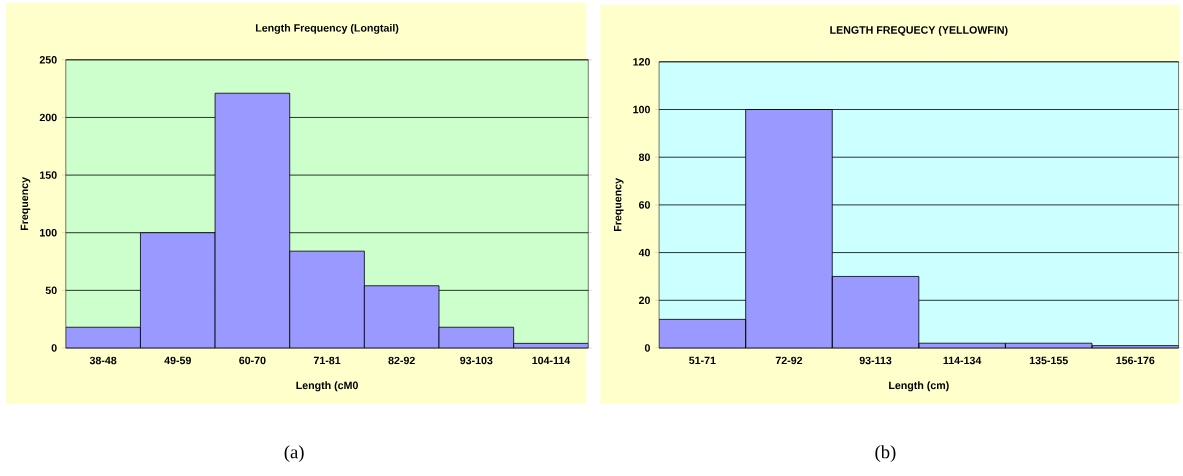 The height and width of the screenshot is (476, 1183). What do you see at coordinates (327, 360) in the screenshot?
I see `x-tick-label: 71-81` at bounding box center [327, 360].